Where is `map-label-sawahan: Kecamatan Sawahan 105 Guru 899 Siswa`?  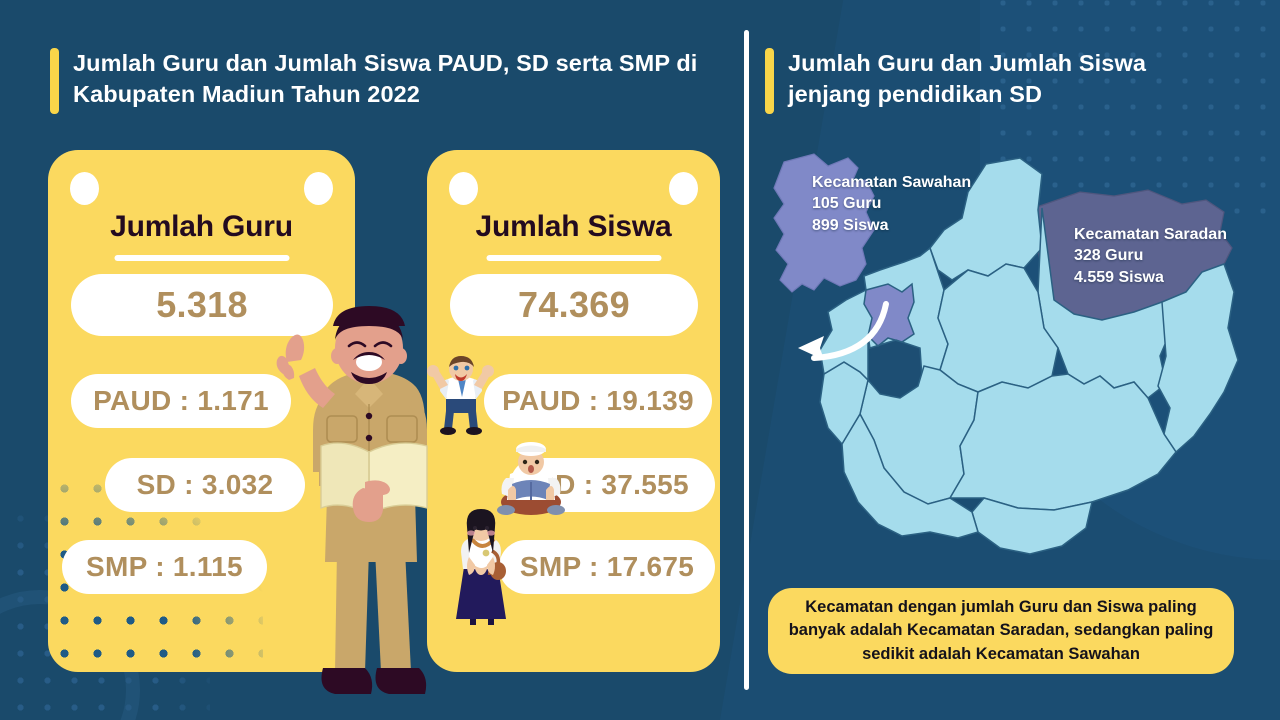 map-label-sawahan: Kecamatan Sawahan 105 Guru 899 Siswa is located at coordinates (891, 204).